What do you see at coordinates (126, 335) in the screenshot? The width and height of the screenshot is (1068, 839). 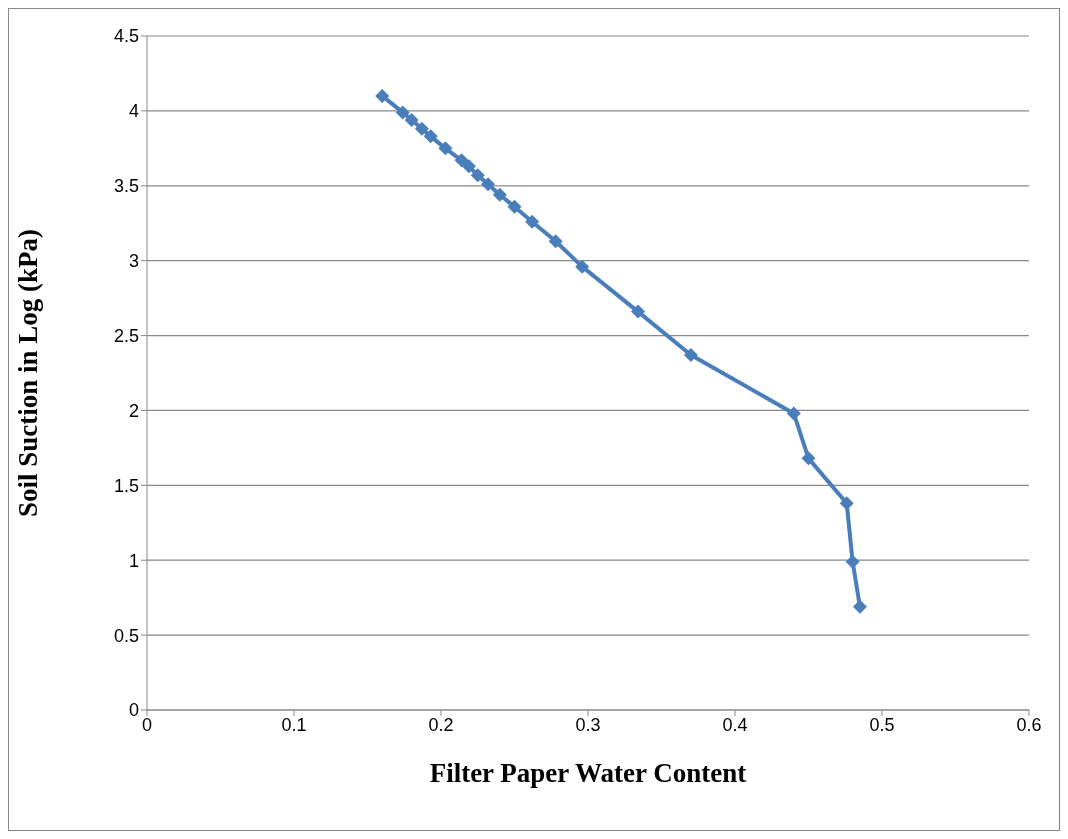 I see `y-tick-label: 2.5` at bounding box center [126, 335].